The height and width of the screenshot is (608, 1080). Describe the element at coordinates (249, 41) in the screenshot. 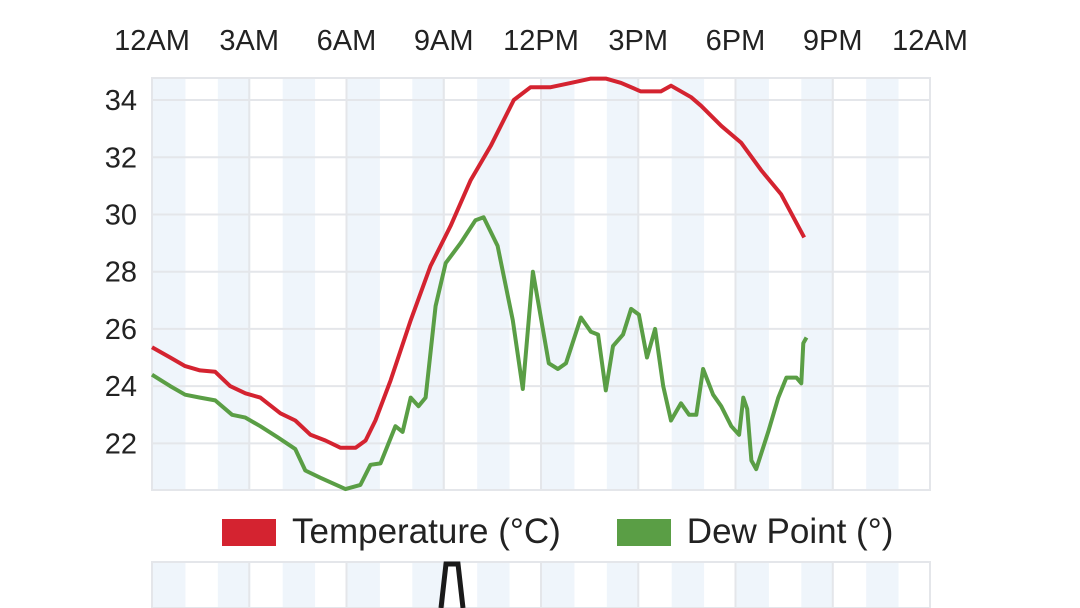

I see `x-tick-label: 3AM` at that location.